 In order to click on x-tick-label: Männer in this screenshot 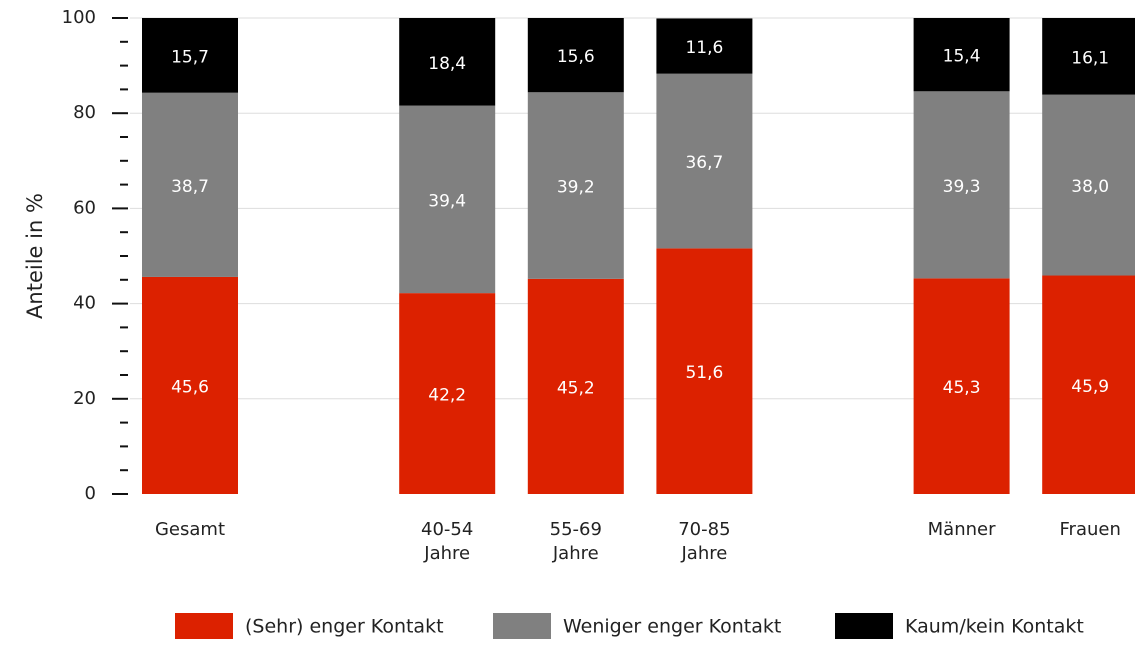, I will do `click(962, 529)`.